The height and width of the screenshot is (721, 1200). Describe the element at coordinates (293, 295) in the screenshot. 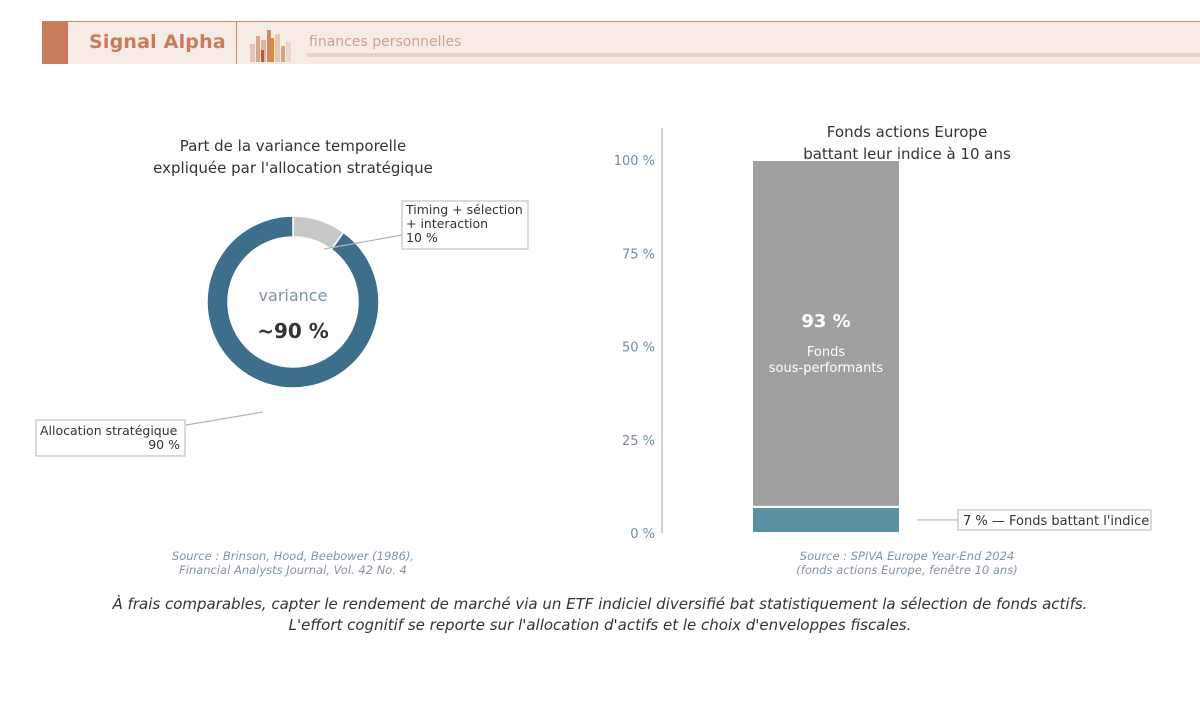

I see `donut-center-label: variance` at that location.